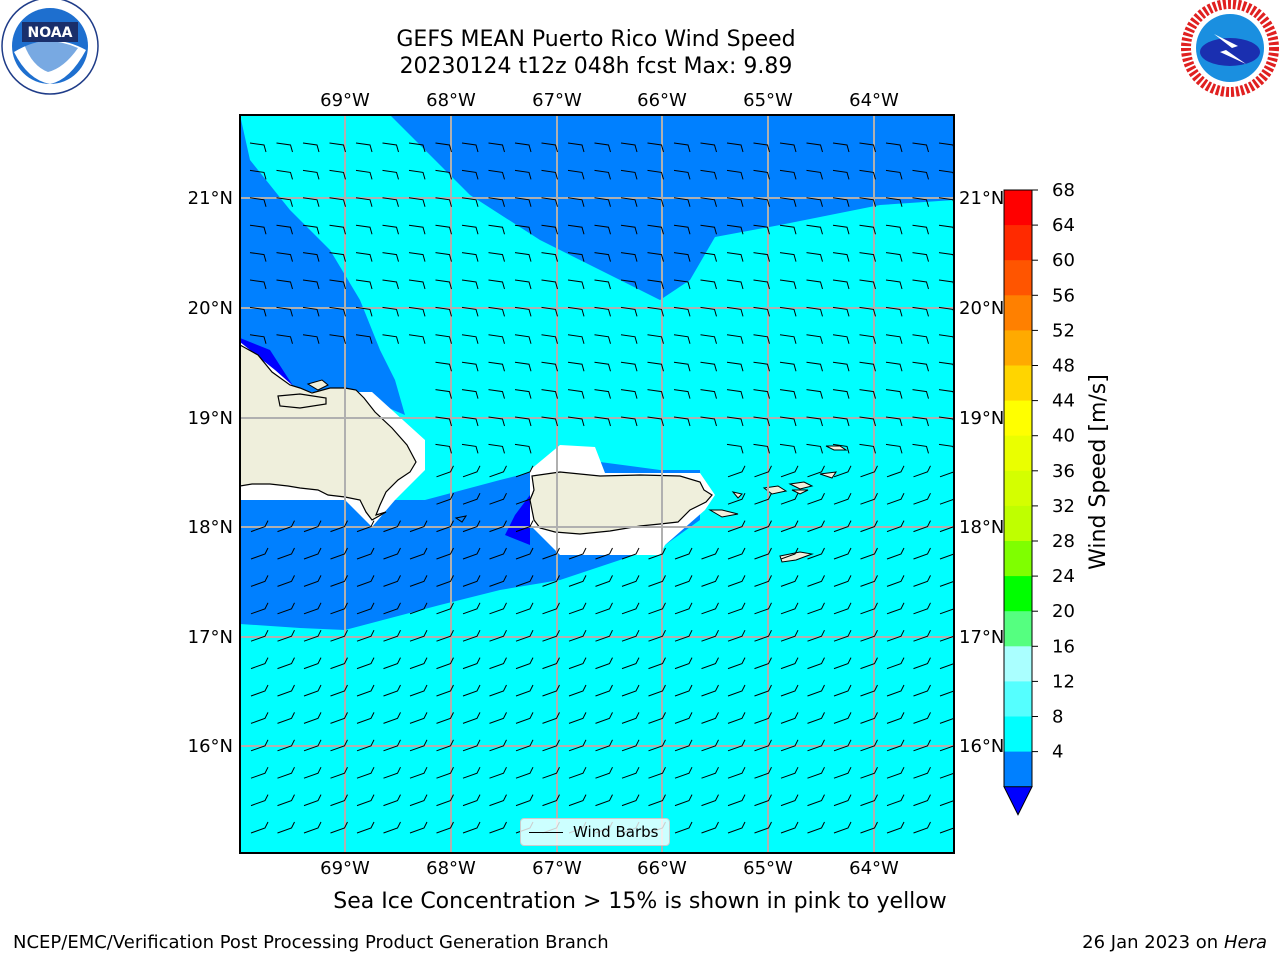  I want to click on colorbar-under-arrow, so click(1018, 801).